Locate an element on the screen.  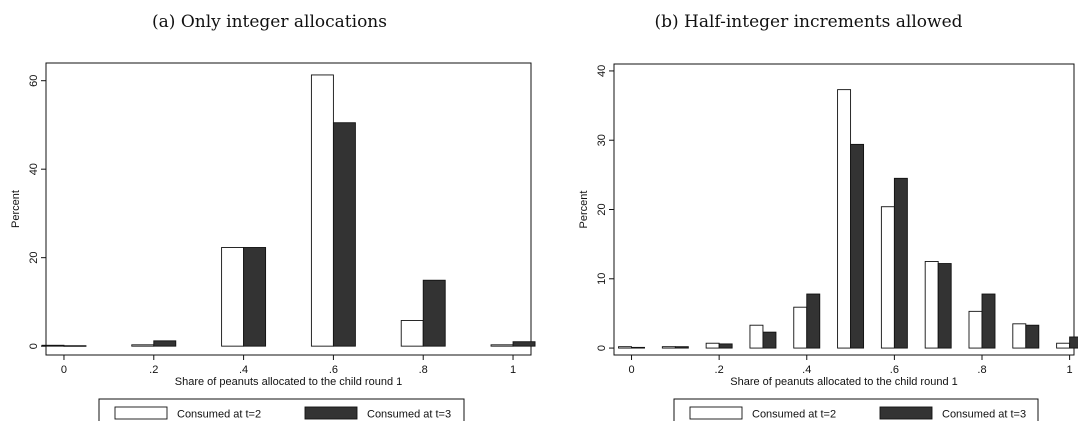
y-tick-label: 60 is located at coordinates (34, 81).